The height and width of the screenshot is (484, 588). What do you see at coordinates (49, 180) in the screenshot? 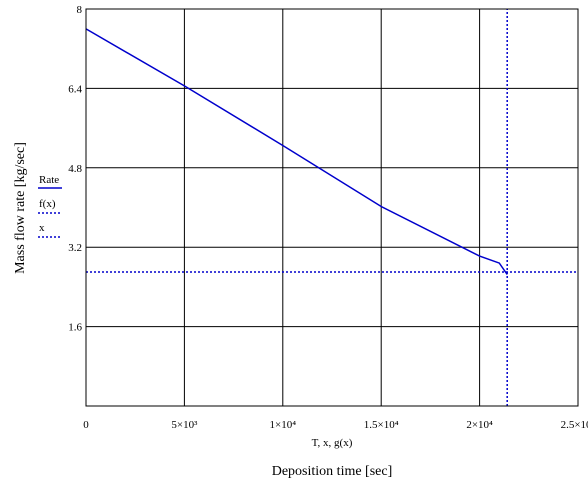
I see `legend-label-rate: Rate` at bounding box center [49, 180].